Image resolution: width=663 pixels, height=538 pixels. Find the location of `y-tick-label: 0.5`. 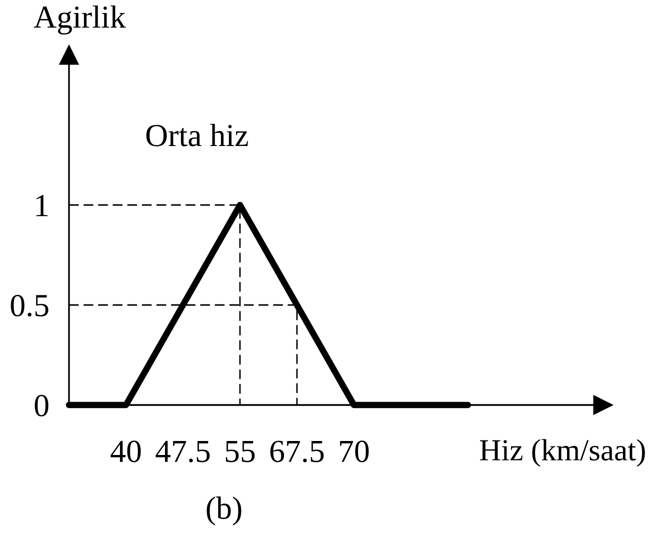

y-tick-label: 0.5 is located at coordinates (29, 305).